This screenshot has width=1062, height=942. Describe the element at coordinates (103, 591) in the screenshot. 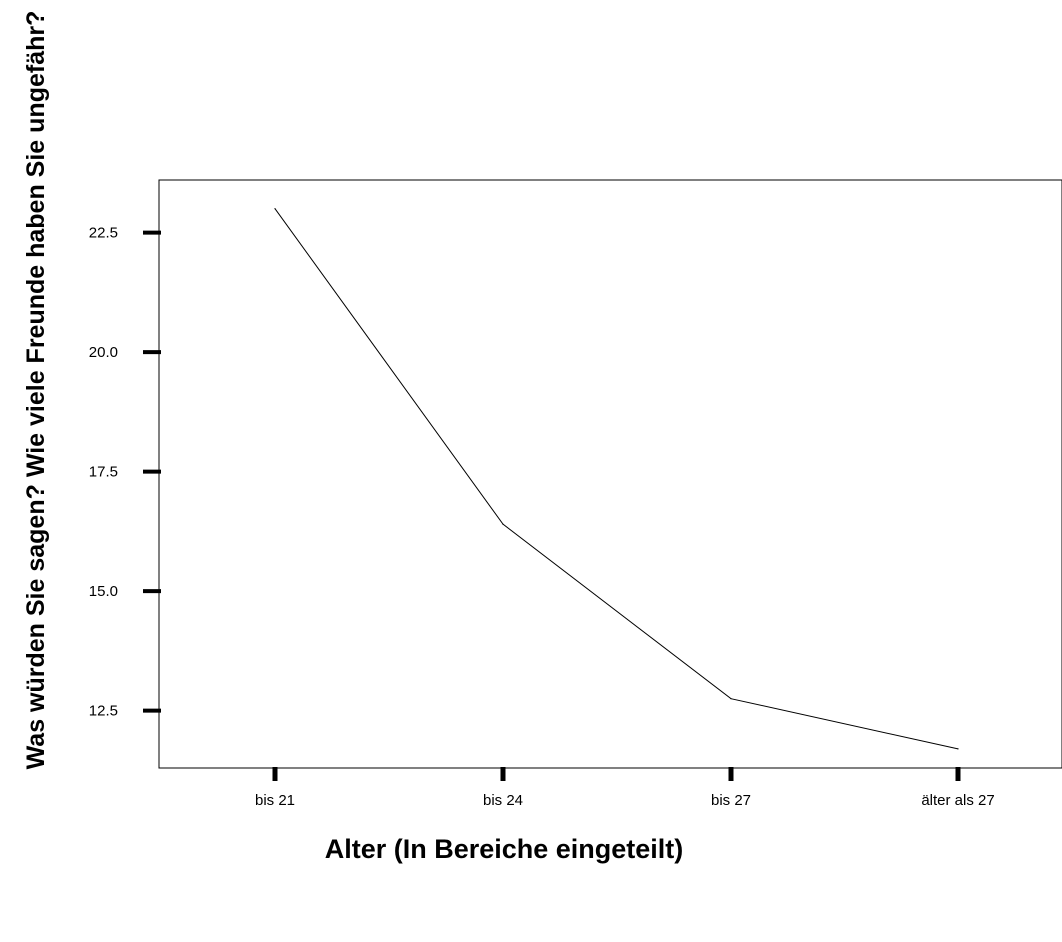

I see `y-tick-label: 15.0` at that location.